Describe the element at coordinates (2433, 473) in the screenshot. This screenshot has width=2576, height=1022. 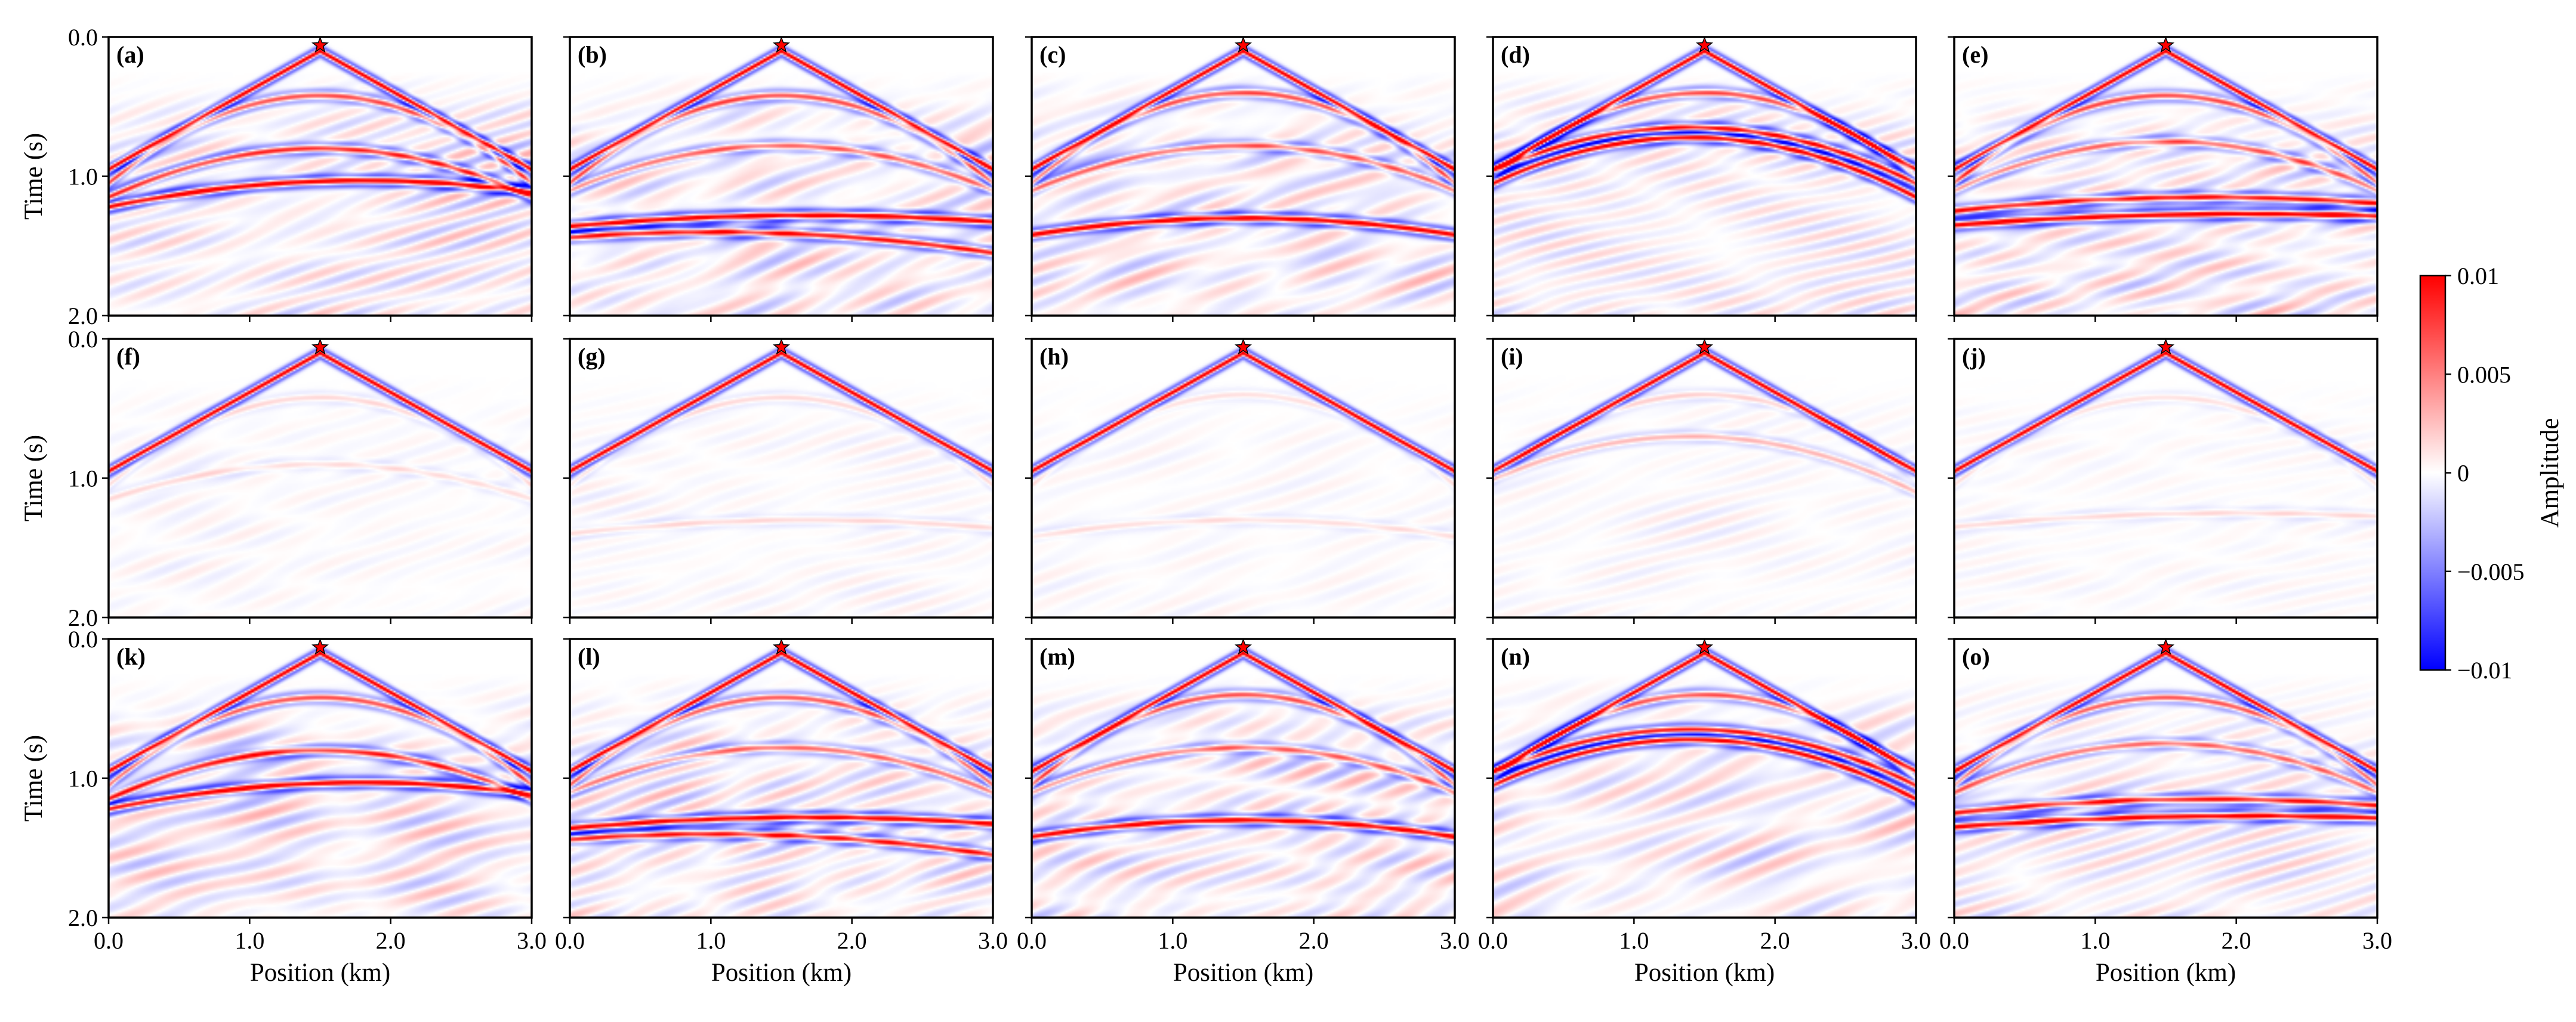
I see `colorbar-gradient` at that location.